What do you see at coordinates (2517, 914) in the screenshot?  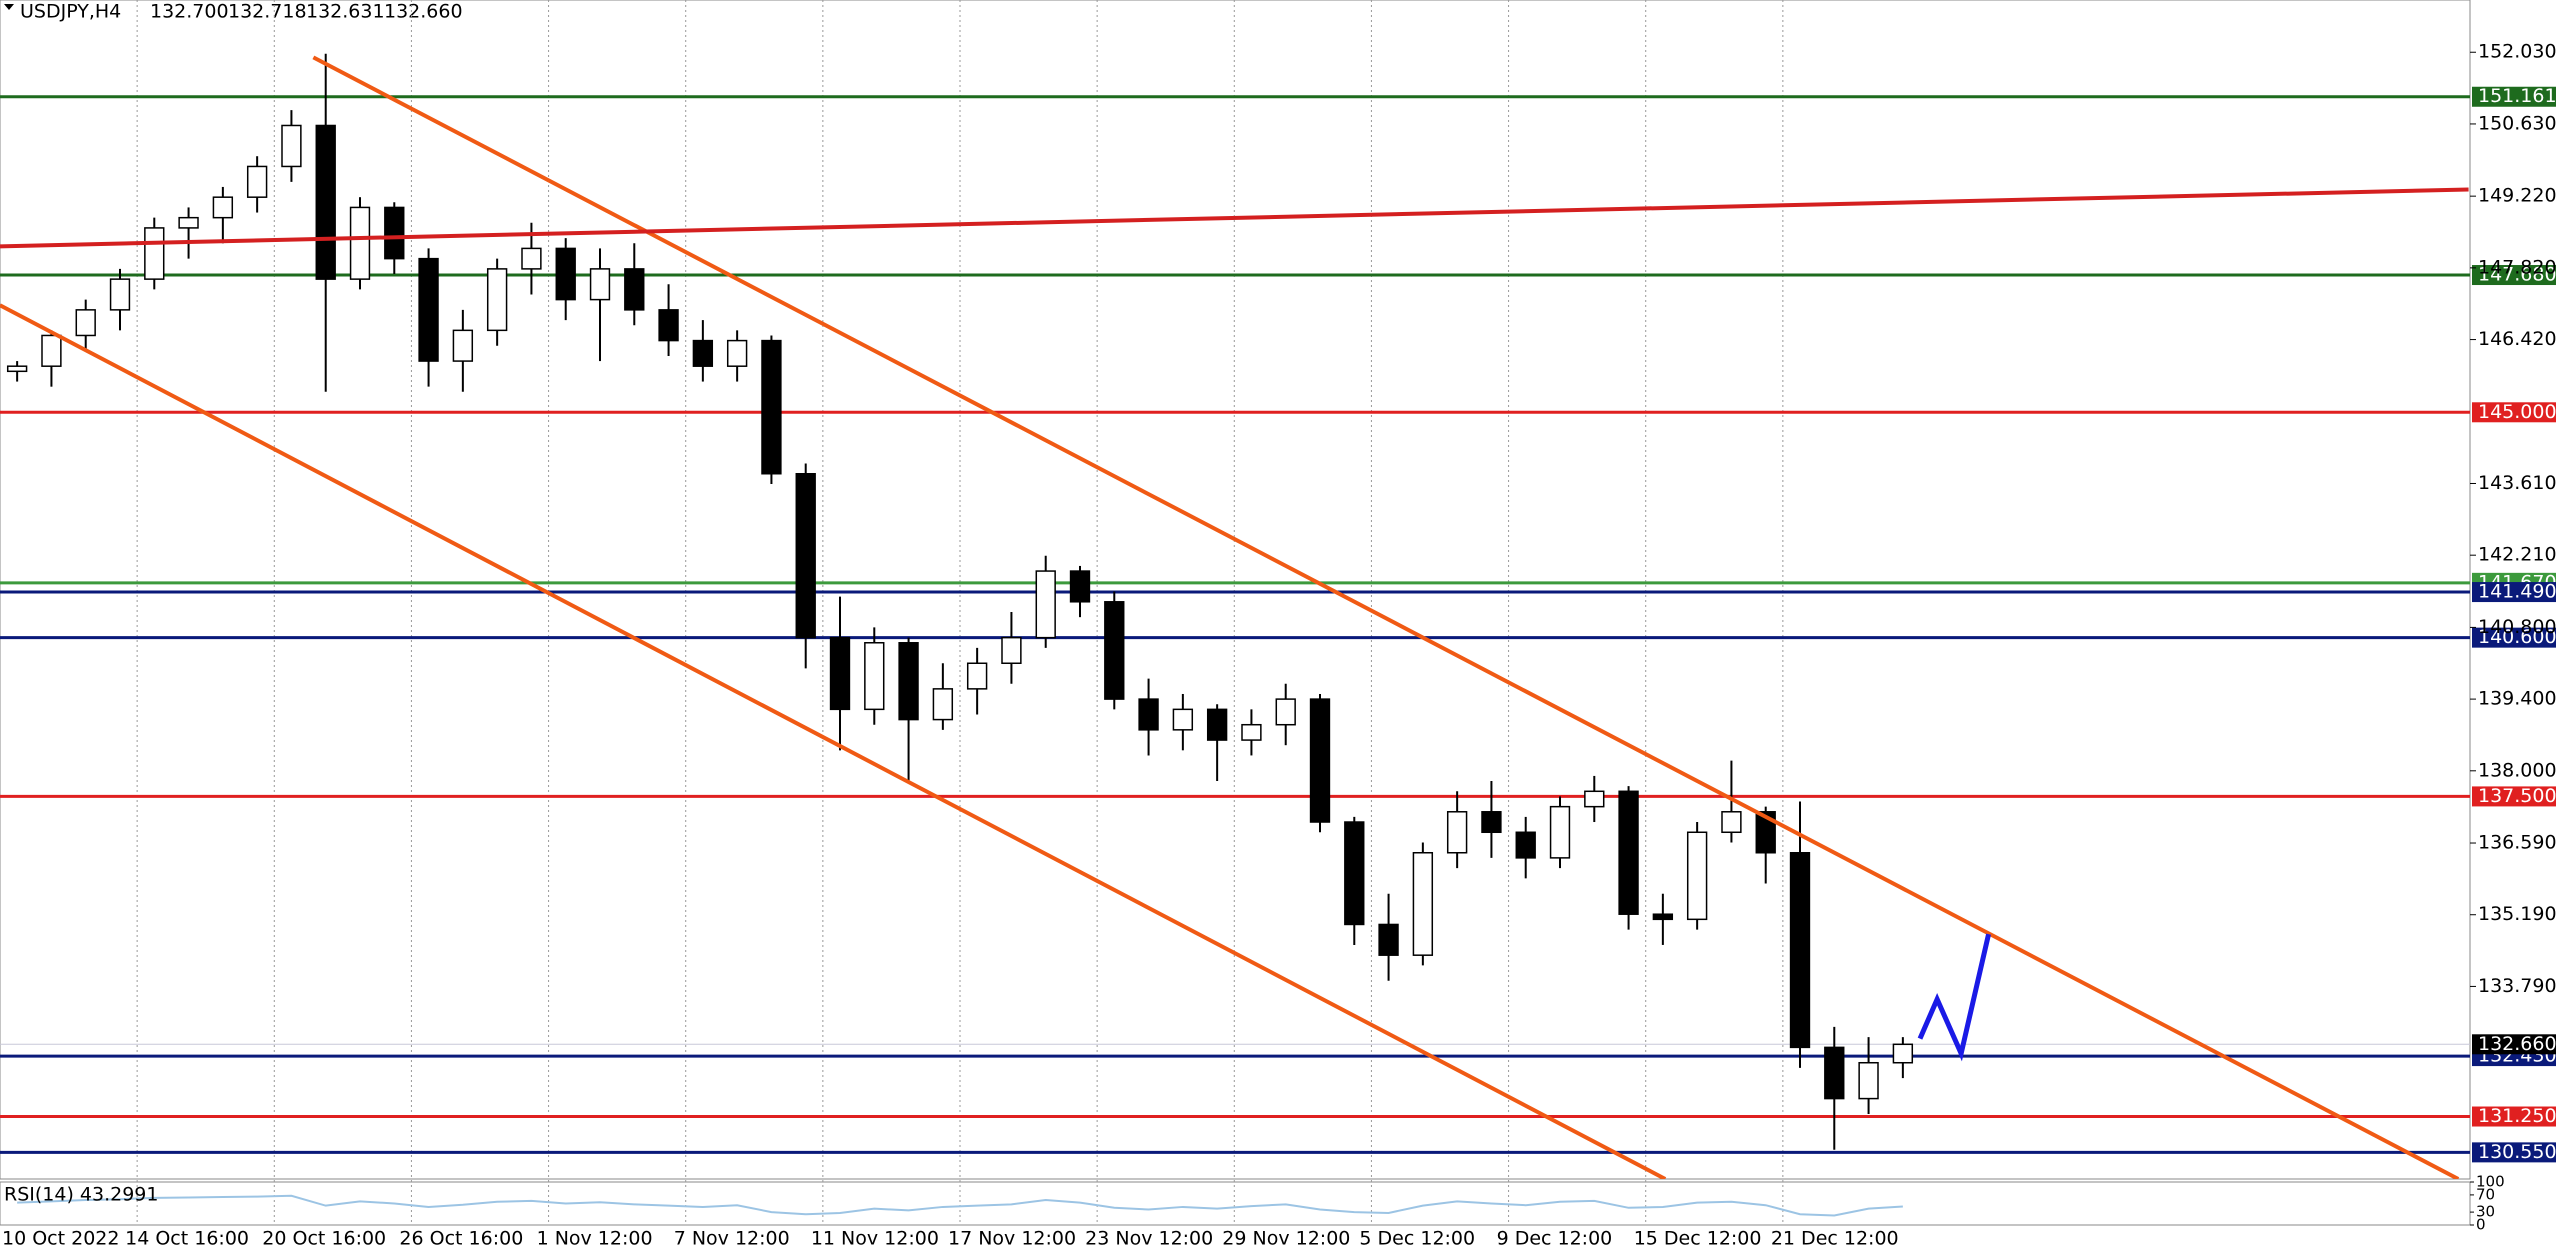 I see `y-tick-label: 135.190` at bounding box center [2517, 914].